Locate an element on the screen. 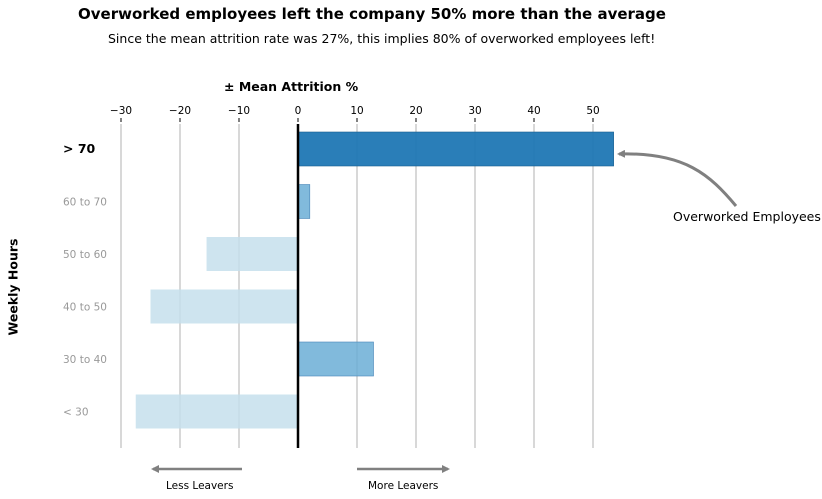 The image size is (822, 499). more-leavers-label: More Leavers is located at coordinates (403, 486).